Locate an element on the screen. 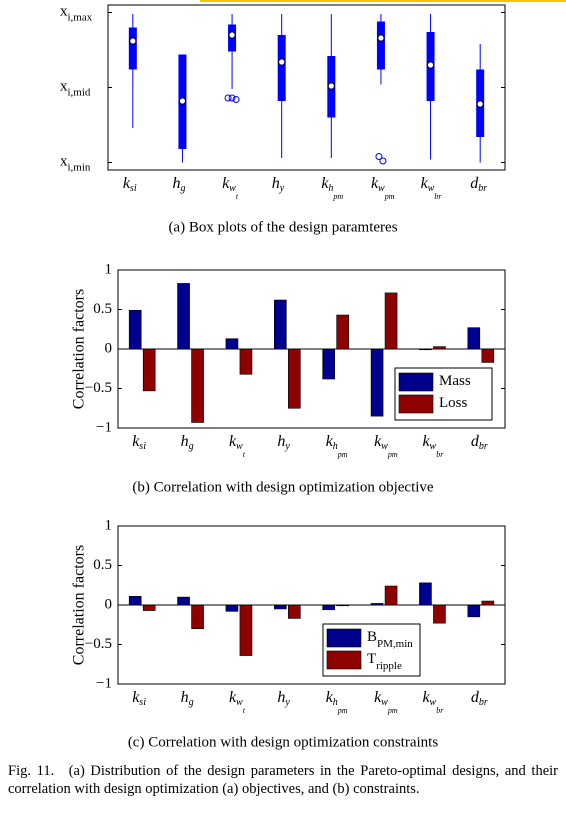  x-tick-label: hy is located at coordinates (278, 185).